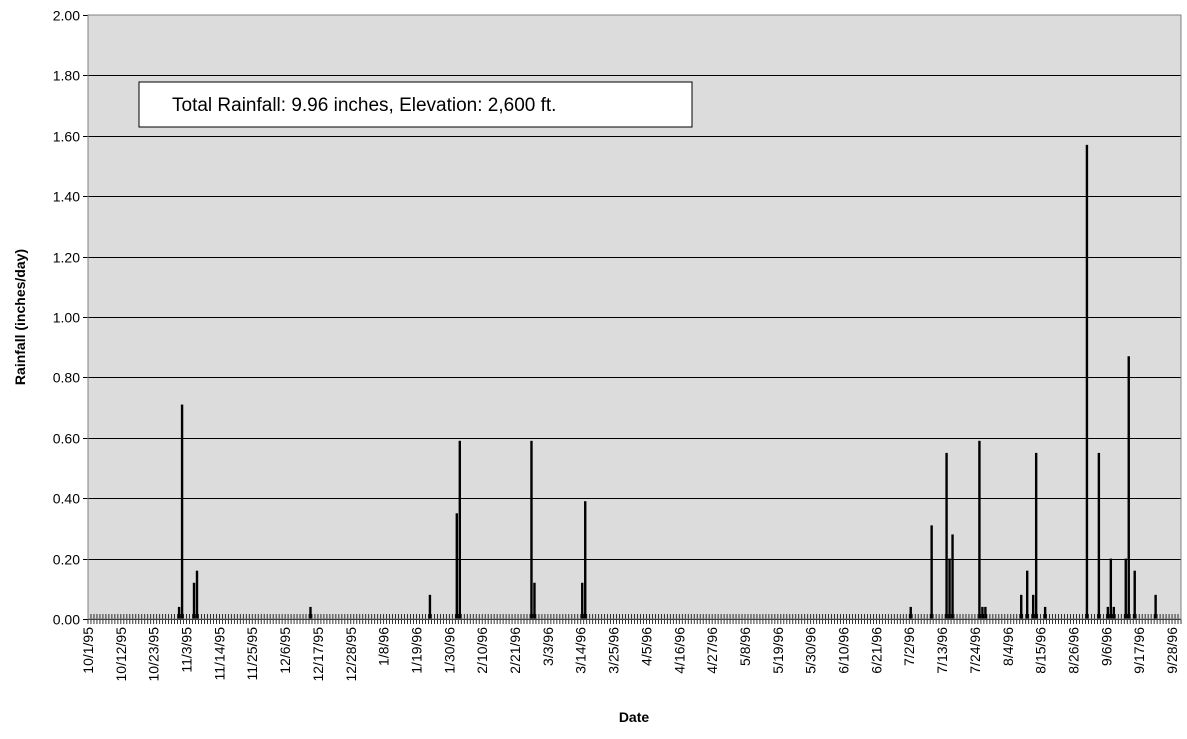 The width and height of the screenshot is (1187, 739). What do you see at coordinates (548, 646) in the screenshot?
I see `x-tick-label: 3/3/96` at bounding box center [548, 646].